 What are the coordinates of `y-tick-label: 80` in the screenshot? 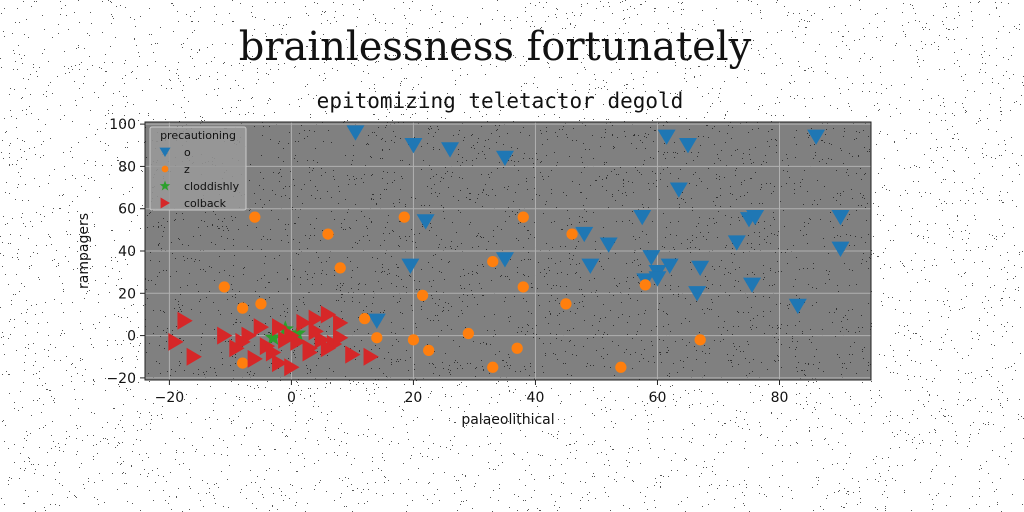 It's located at (127, 167).